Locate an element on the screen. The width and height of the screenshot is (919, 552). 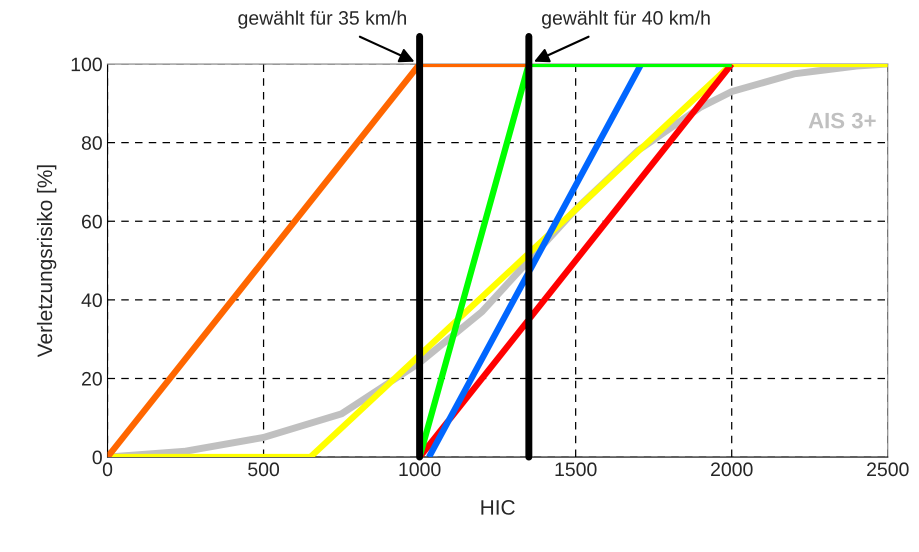
x-tick-label: 1000 is located at coordinates (419, 469).